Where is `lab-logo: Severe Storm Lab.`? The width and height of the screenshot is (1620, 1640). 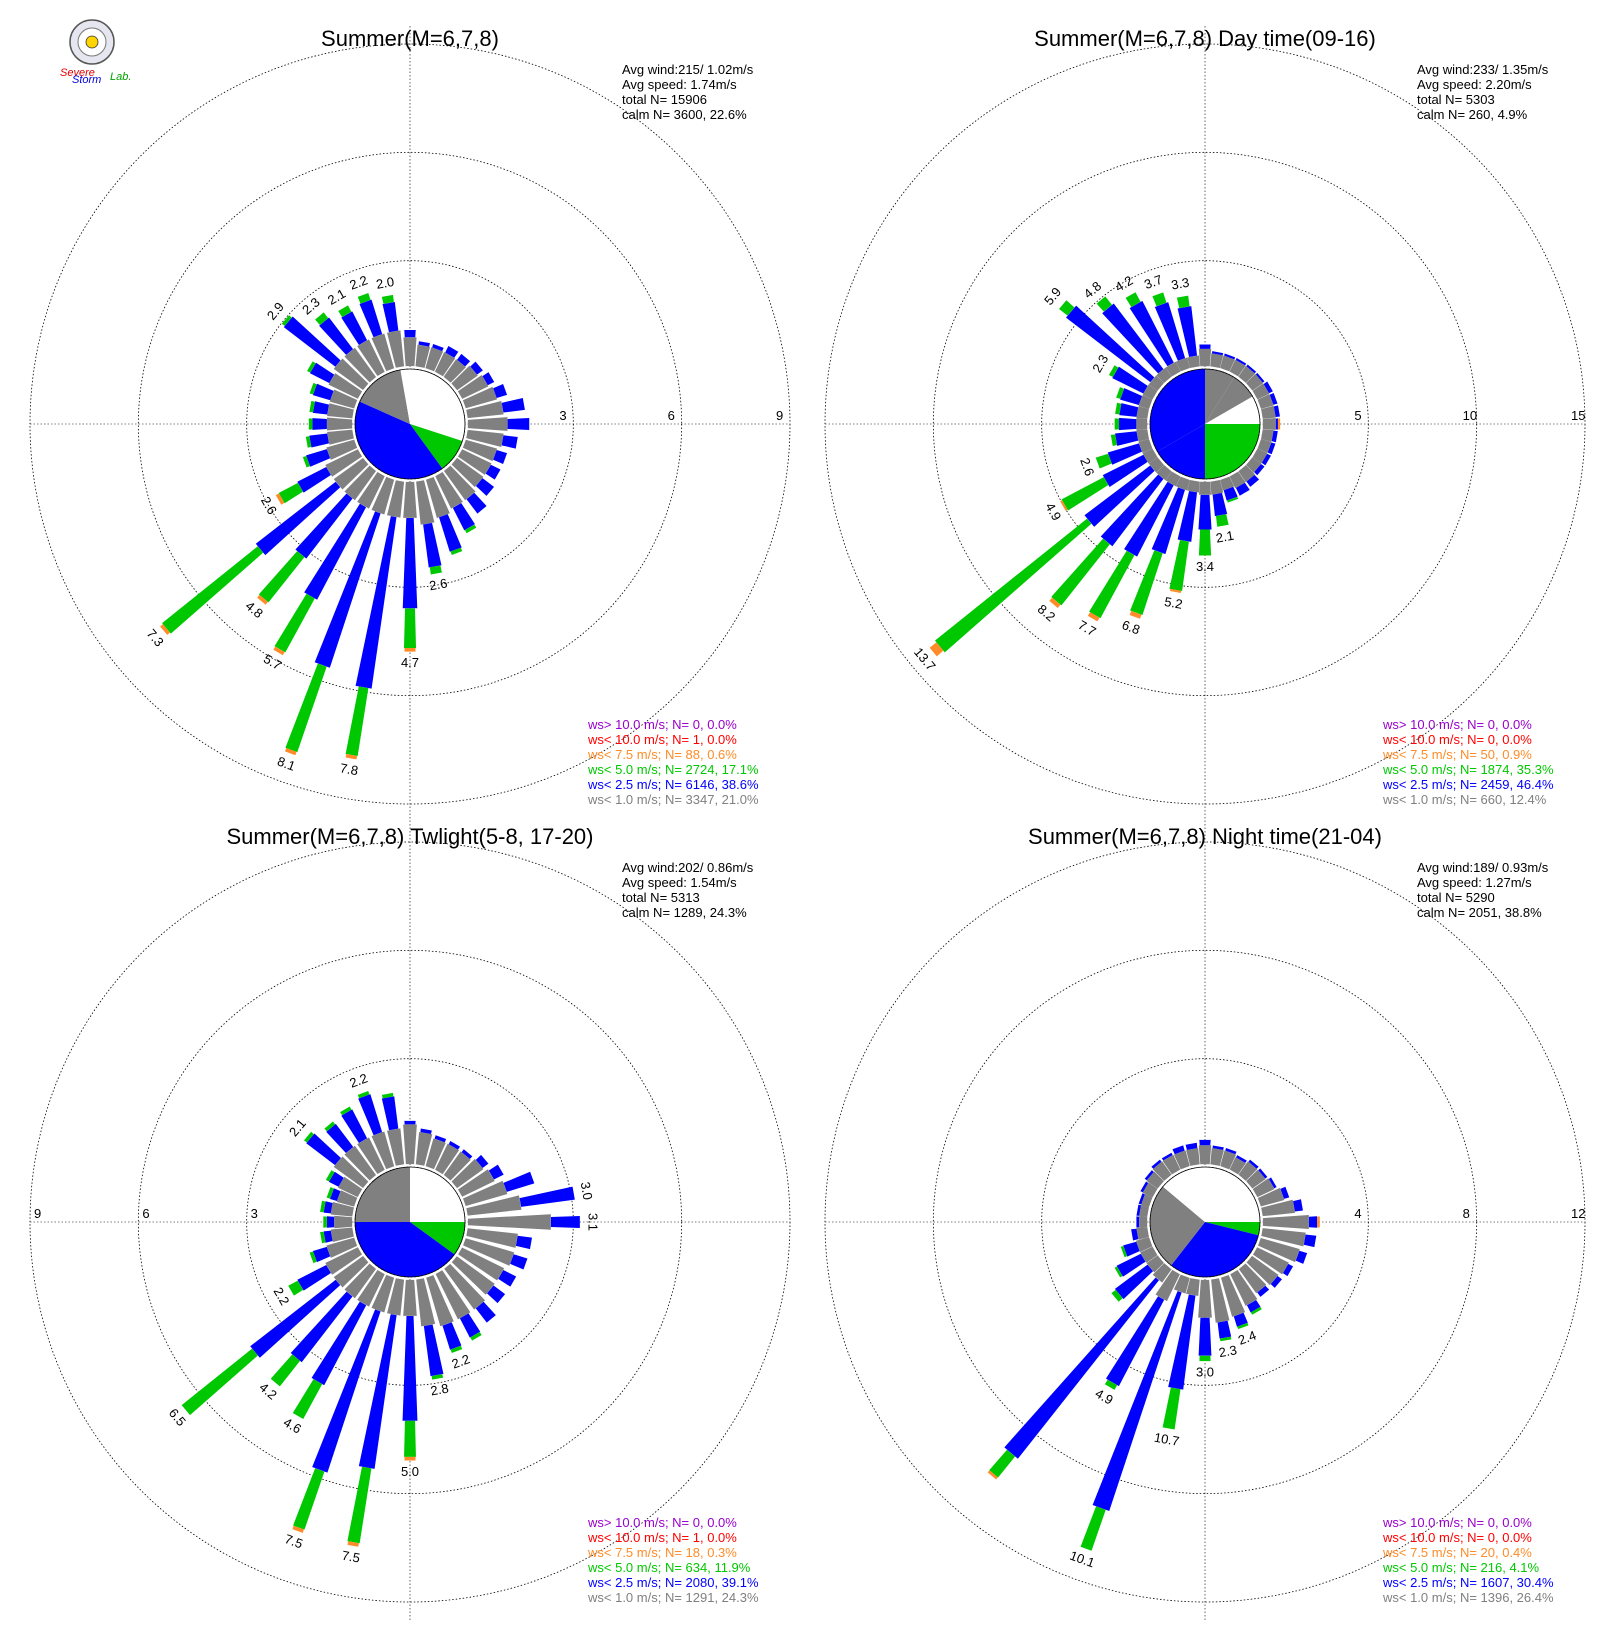
lab-logo: Severe Storm Lab. is located at coordinates (95, 52).